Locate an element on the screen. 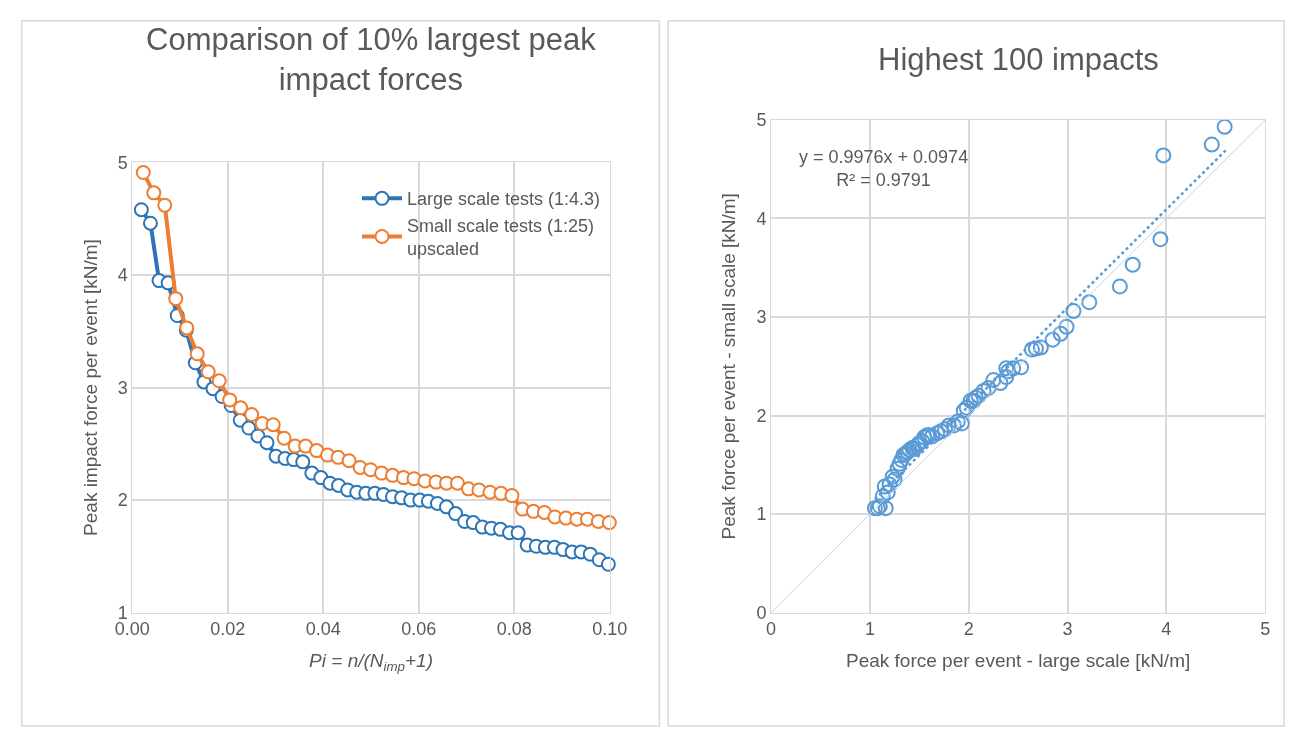 This screenshot has width=1306, height=729. y-tick-label: 0 is located at coordinates (761, 612).